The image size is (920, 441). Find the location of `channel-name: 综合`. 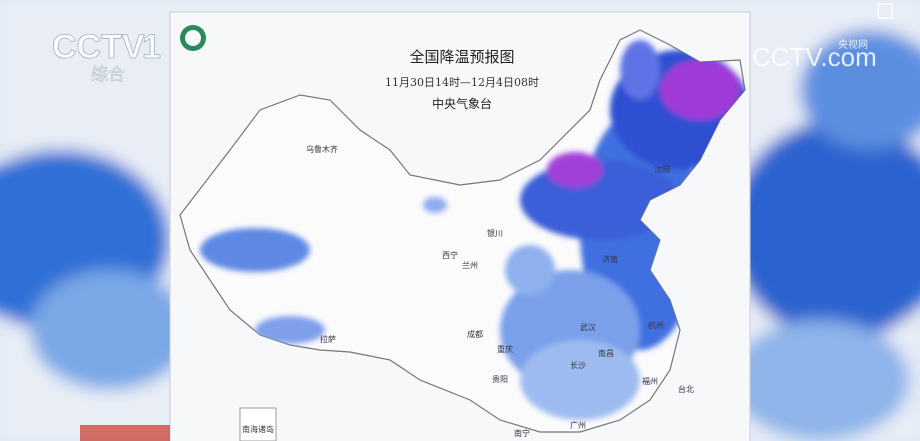

channel-name: 综合 is located at coordinates (108, 75).